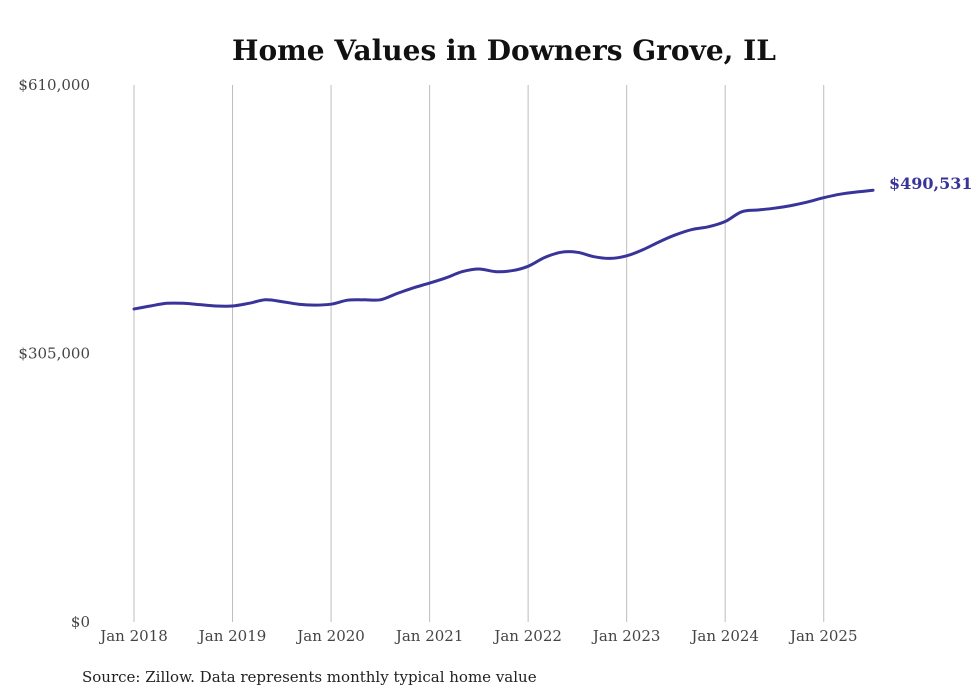 This screenshot has width=980, height=699. I want to click on y-tick-label: $610,000, so click(54, 85).